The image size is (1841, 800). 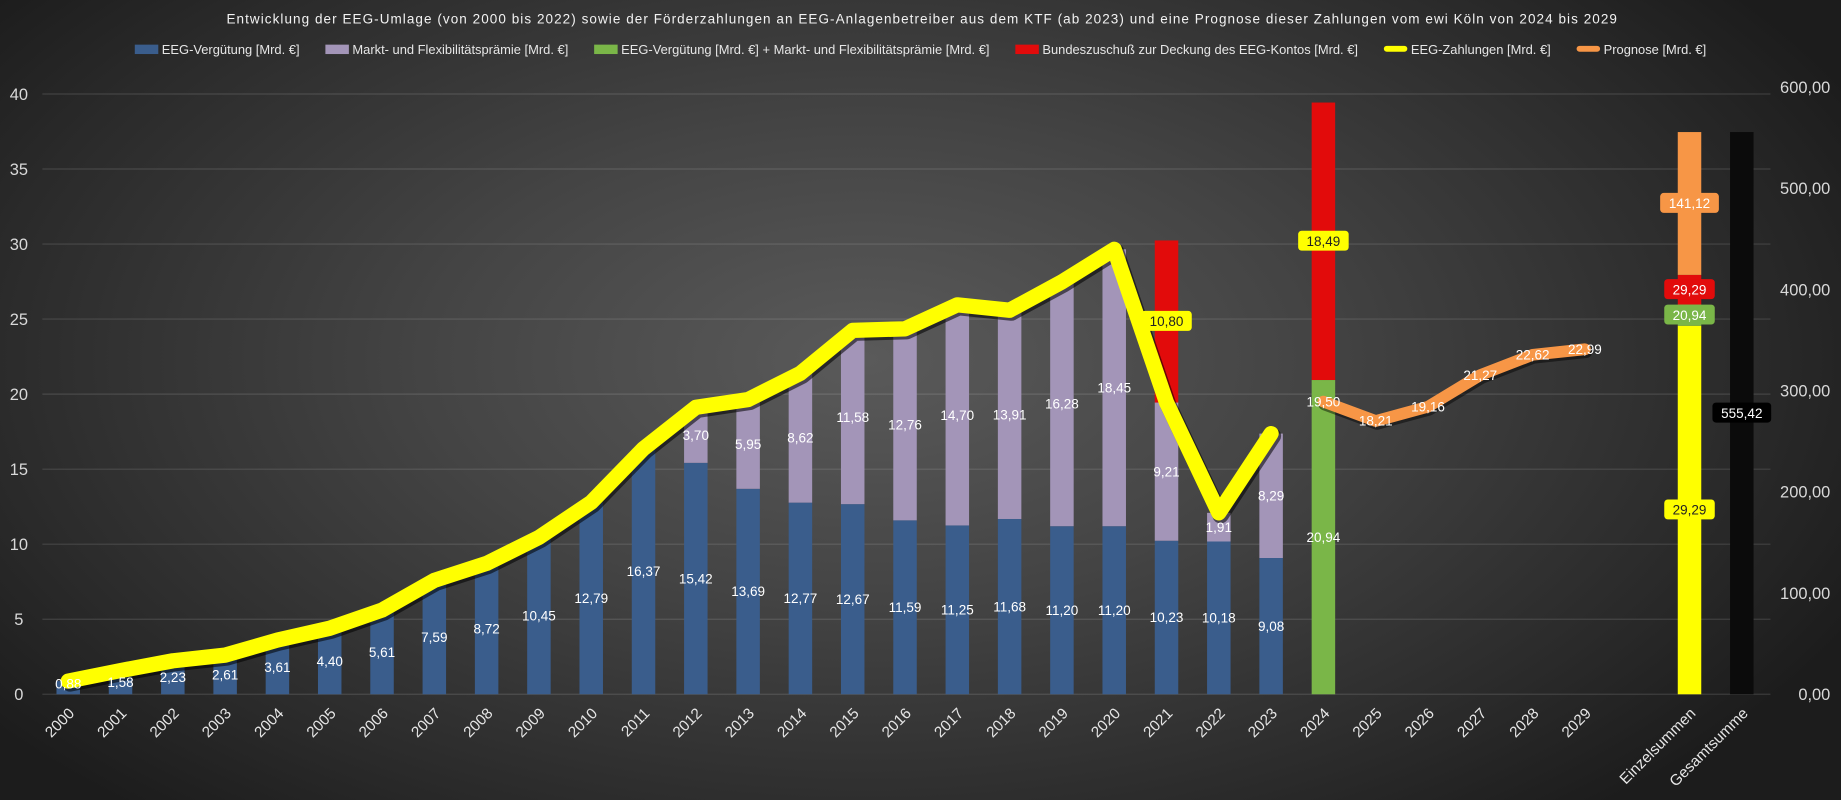 I want to click on y-right-tick-label: 0,00, so click(x=1814, y=695).